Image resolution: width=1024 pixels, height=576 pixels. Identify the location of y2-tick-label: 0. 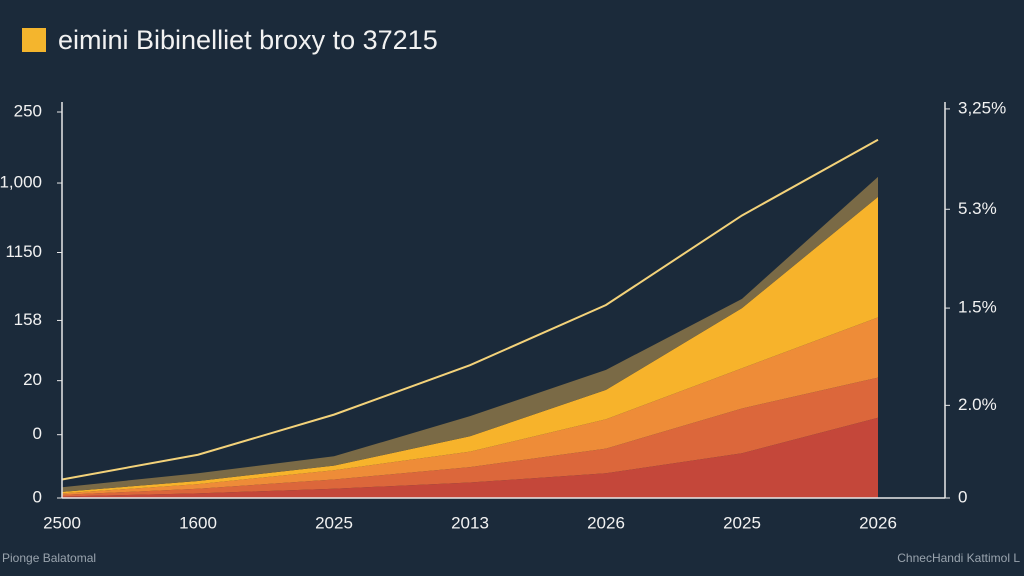
(962, 496).